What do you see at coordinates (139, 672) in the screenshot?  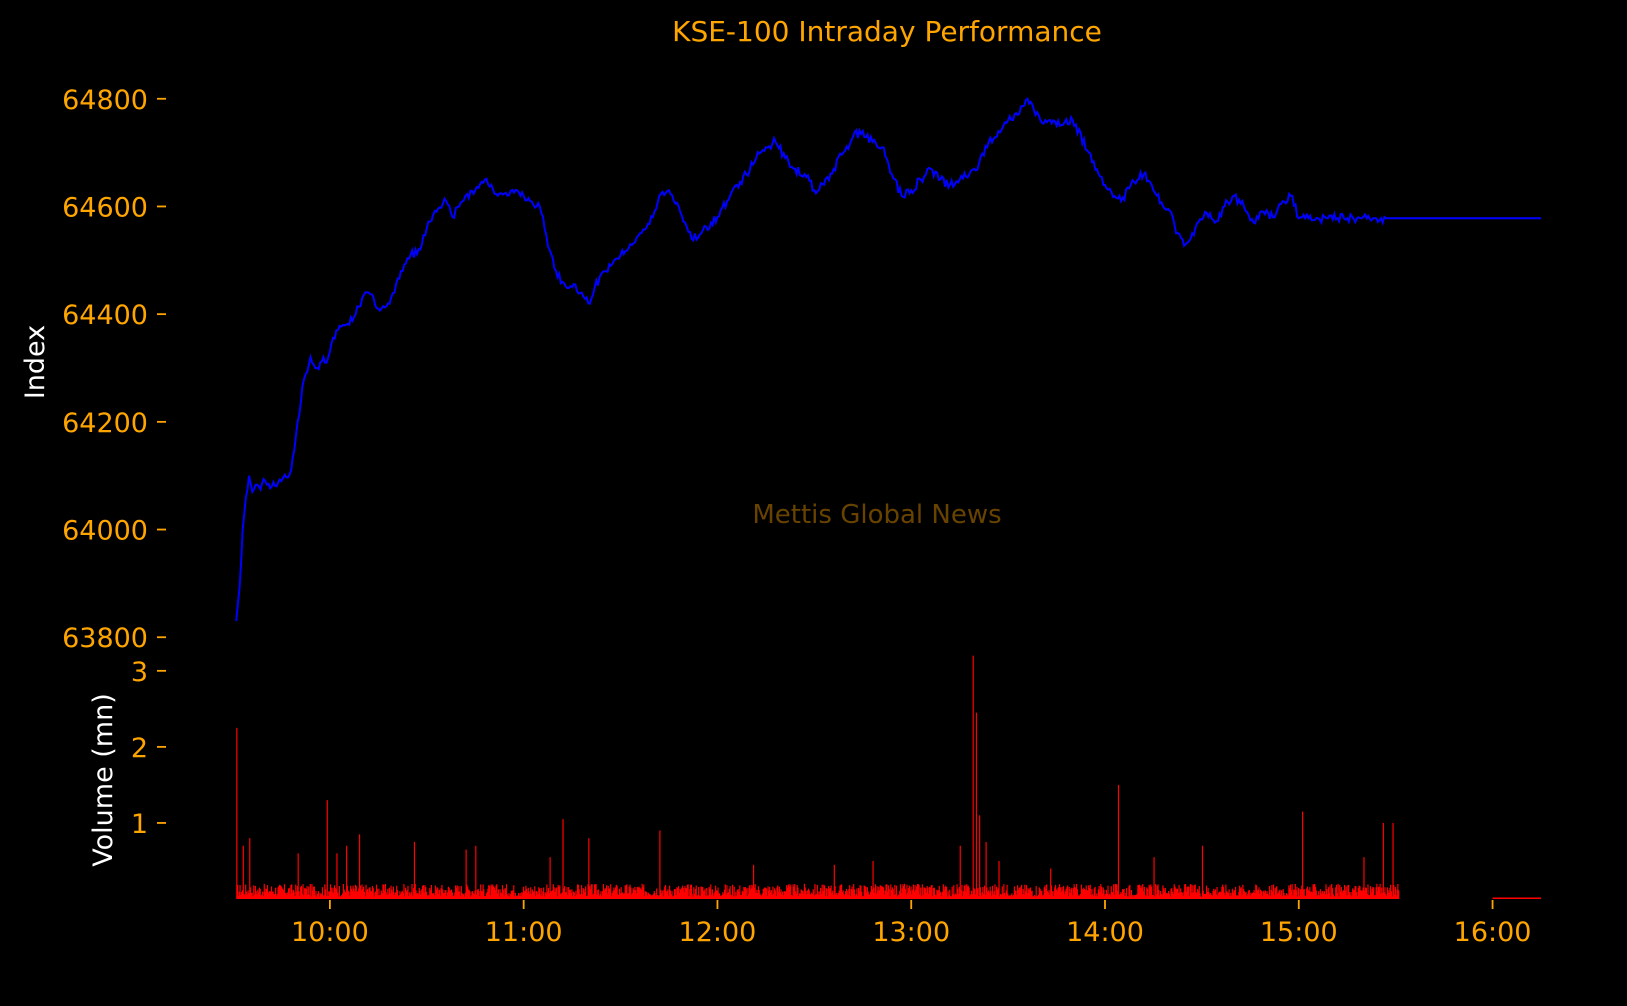 I see `volume-y-tick-label: 3` at bounding box center [139, 672].